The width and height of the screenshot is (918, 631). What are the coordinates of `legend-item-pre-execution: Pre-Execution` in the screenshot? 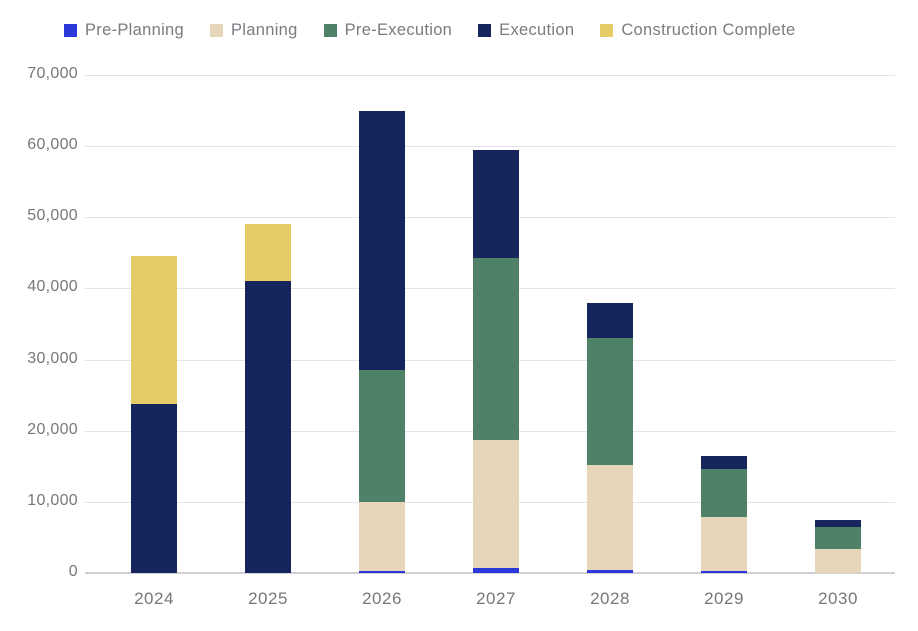 It's located at (388, 30).